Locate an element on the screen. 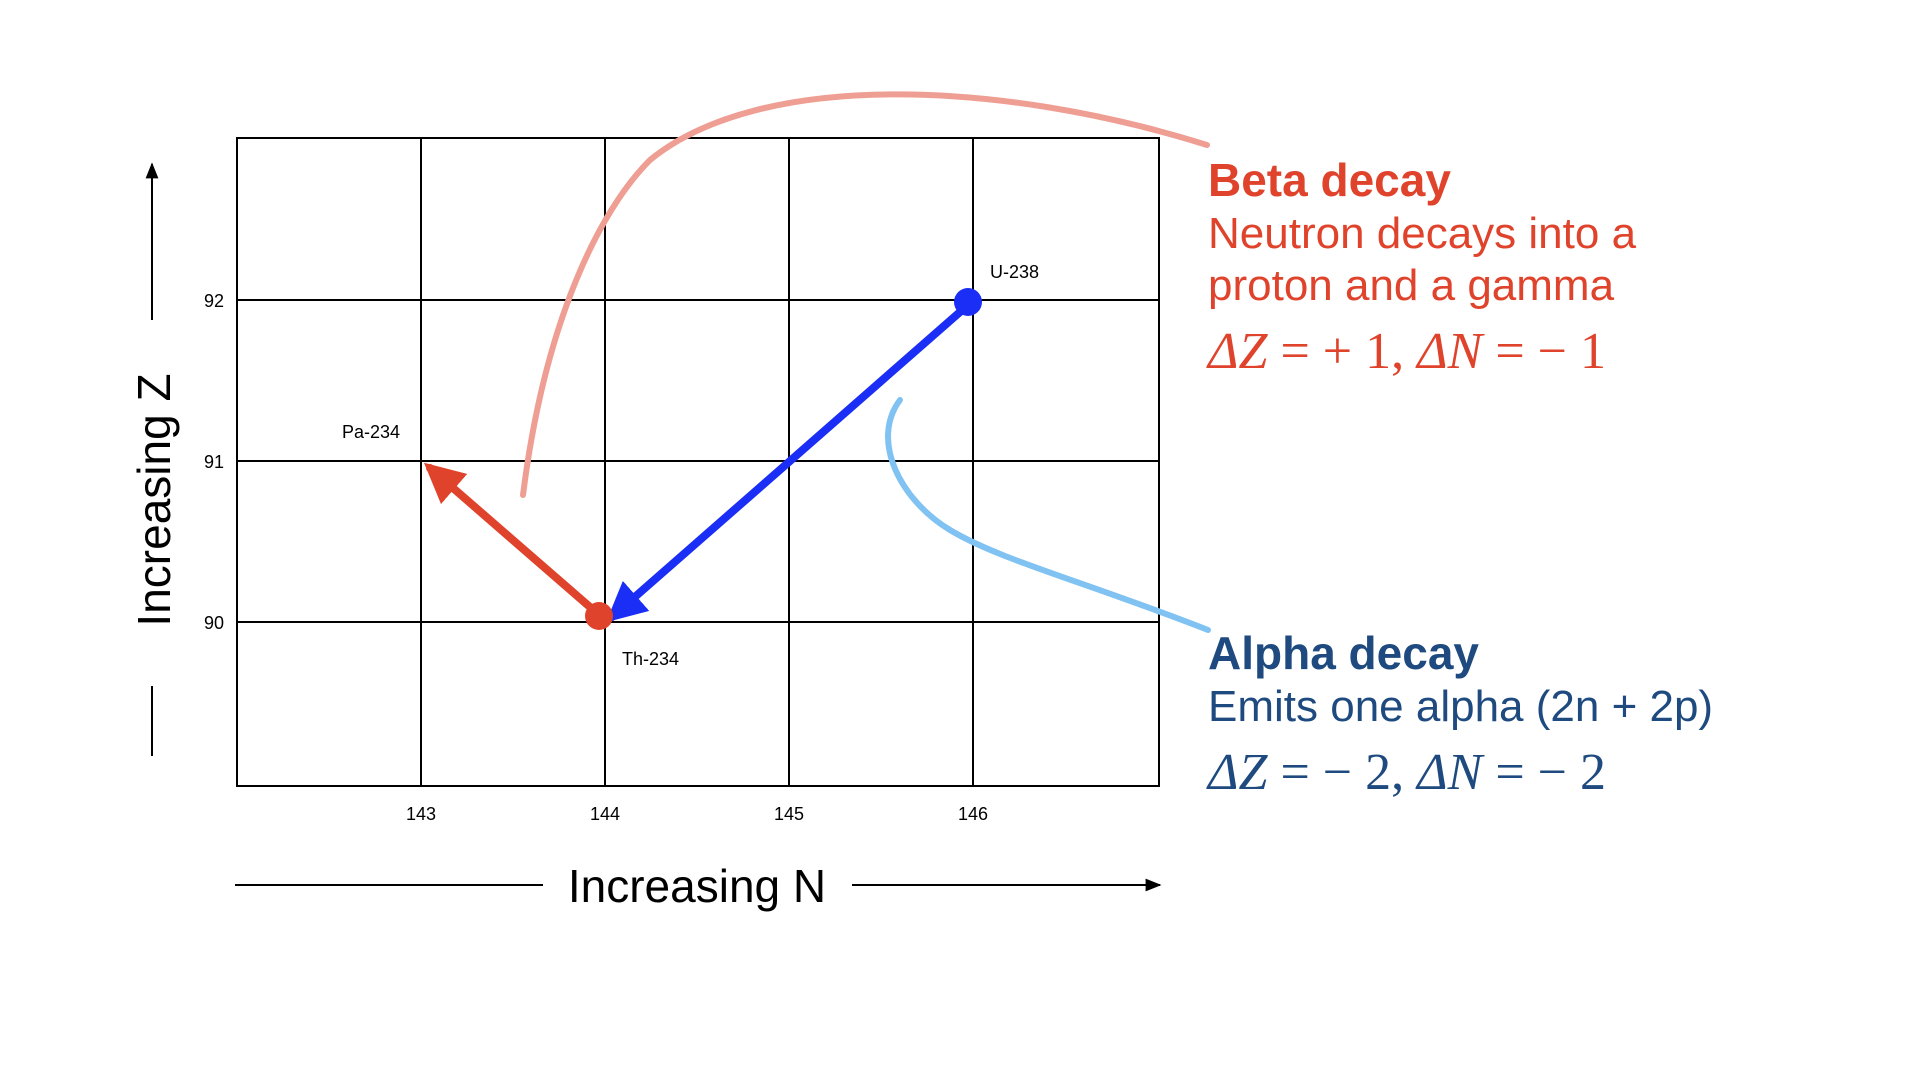 Image resolution: width=1920 pixels, height=1080 pixels. alpha-dn-value: = − 2 is located at coordinates (1544, 772).